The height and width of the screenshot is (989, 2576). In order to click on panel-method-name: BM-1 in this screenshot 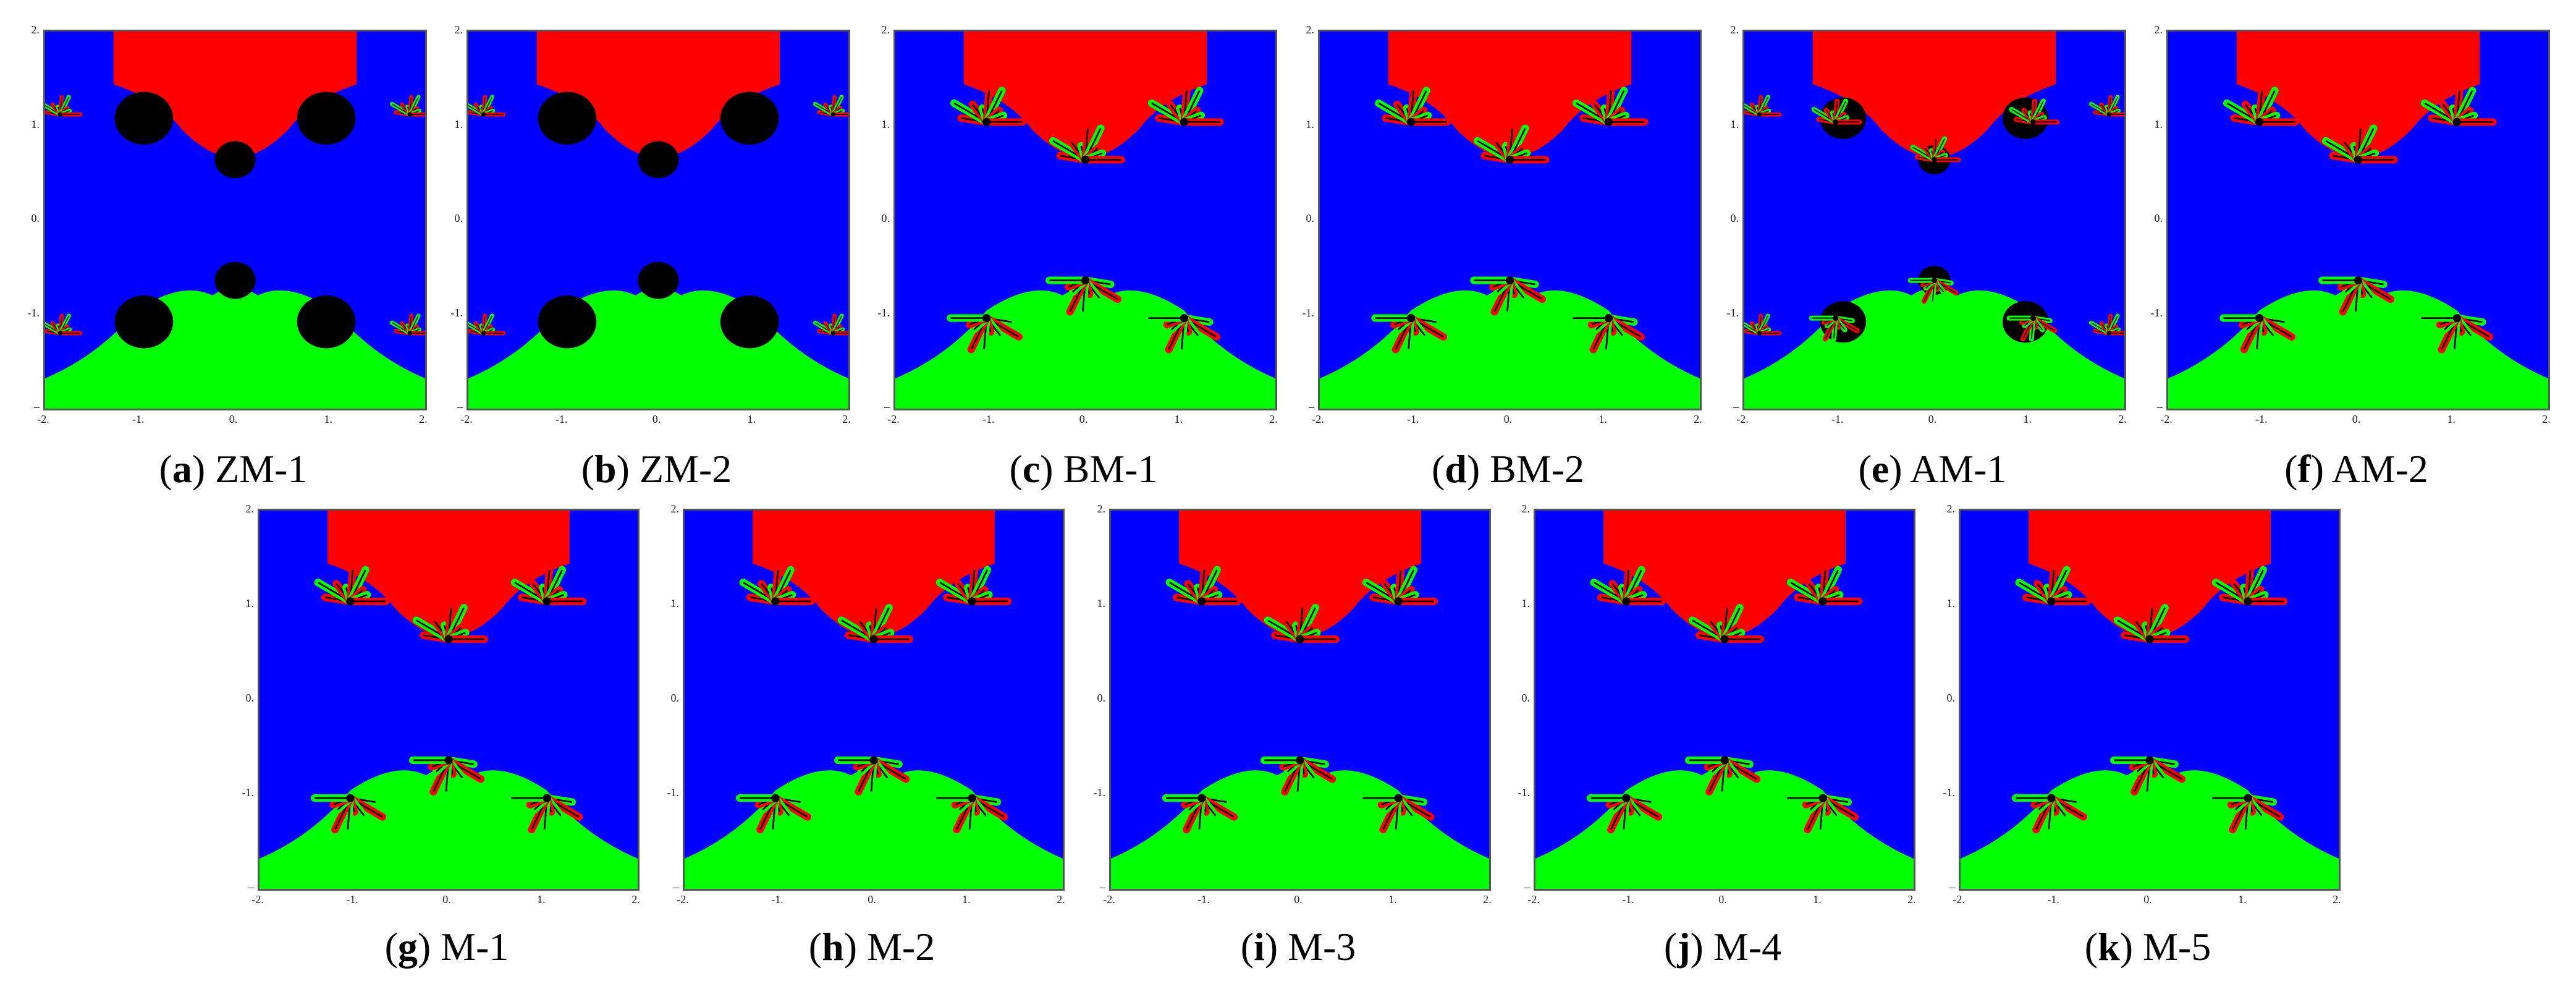, I will do `click(1110, 469)`.